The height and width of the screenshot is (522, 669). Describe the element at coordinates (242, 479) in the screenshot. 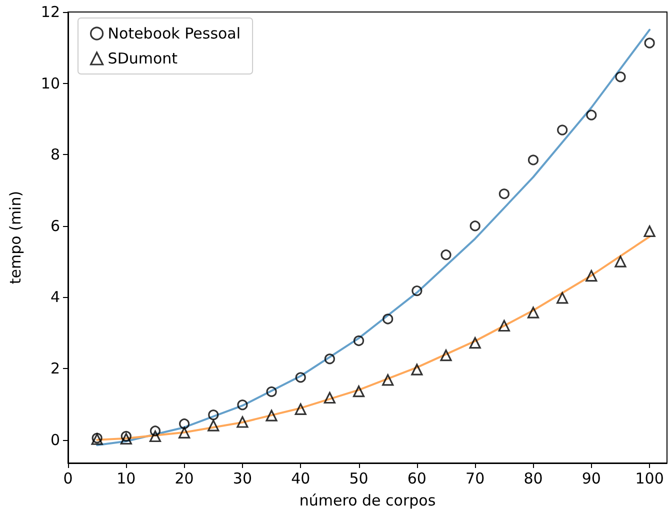

I see `x-tick-label: 30` at that location.